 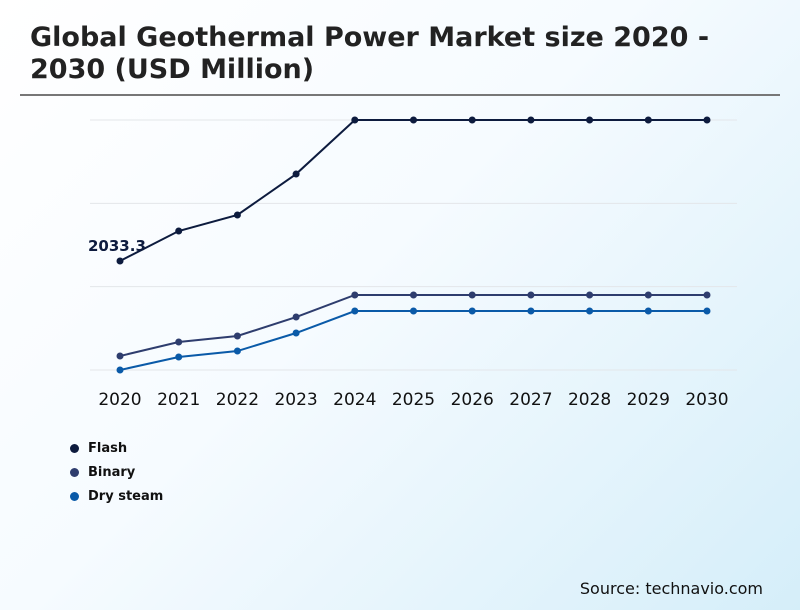 I want to click on x-tick-label: 2027, so click(x=530, y=400).